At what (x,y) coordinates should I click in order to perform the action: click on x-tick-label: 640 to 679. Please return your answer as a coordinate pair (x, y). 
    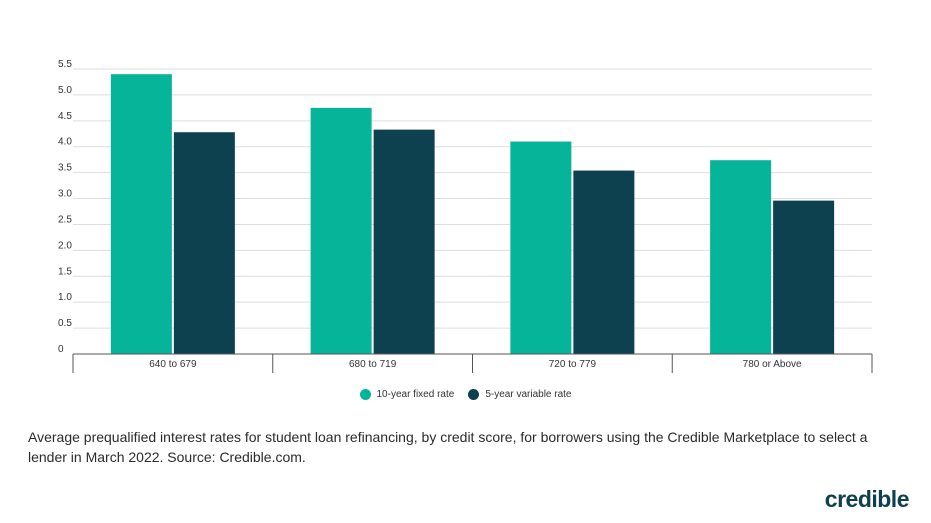
    Looking at the image, I should click on (173, 364).